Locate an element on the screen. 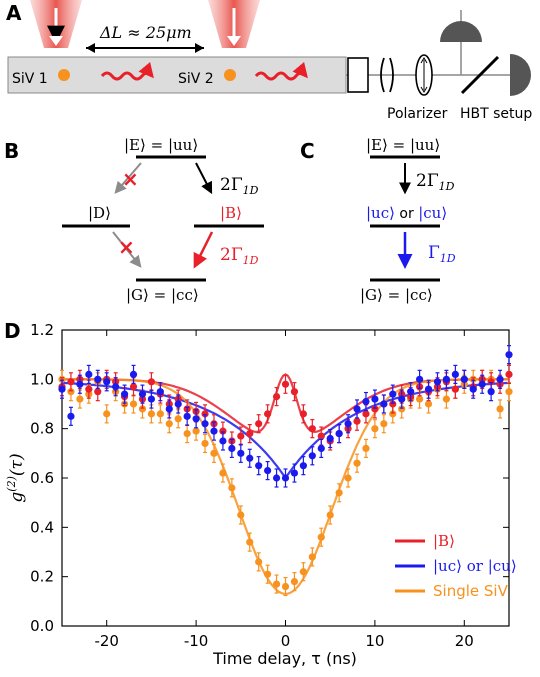  legend-label: Single SiV is located at coordinates (471, 591).